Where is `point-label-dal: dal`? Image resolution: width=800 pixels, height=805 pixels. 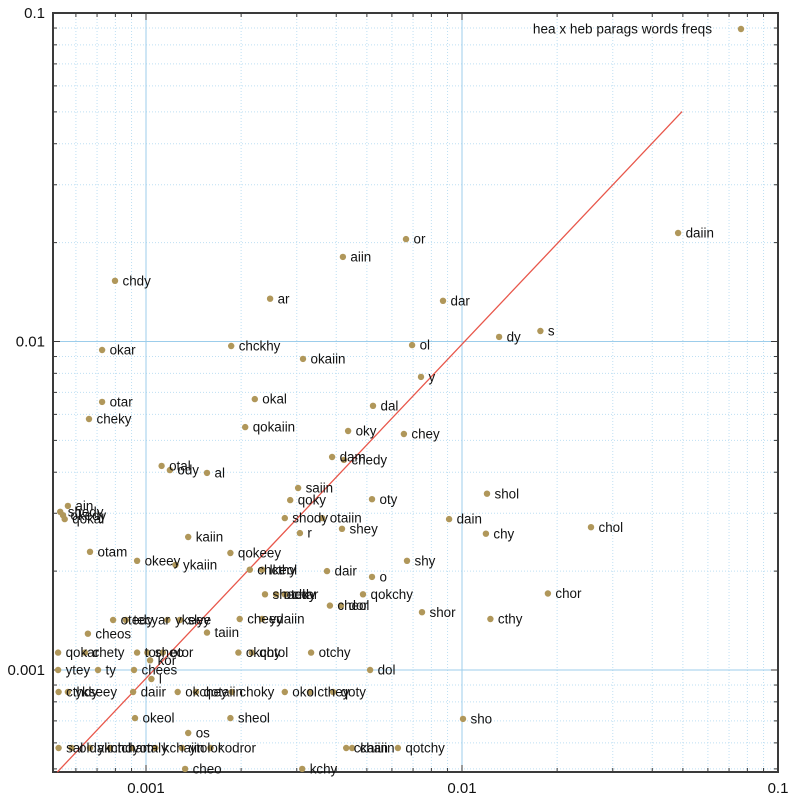
point-label-dal: dal is located at coordinates (390, 405).